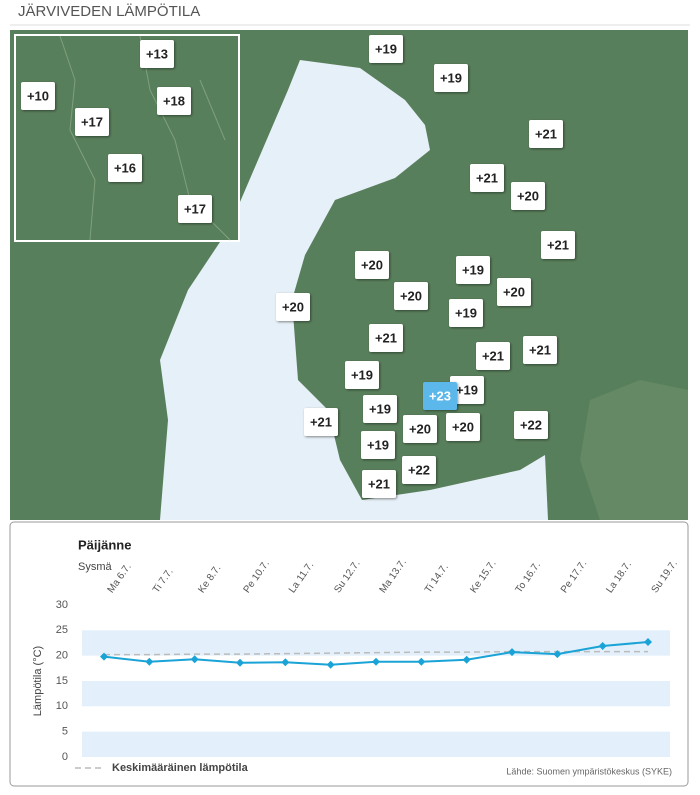 This screenshot has width=700, height=795. Describe the element at coordinates (65, 757) in the screenshot. I see `y-tick-label: 0` at that location.